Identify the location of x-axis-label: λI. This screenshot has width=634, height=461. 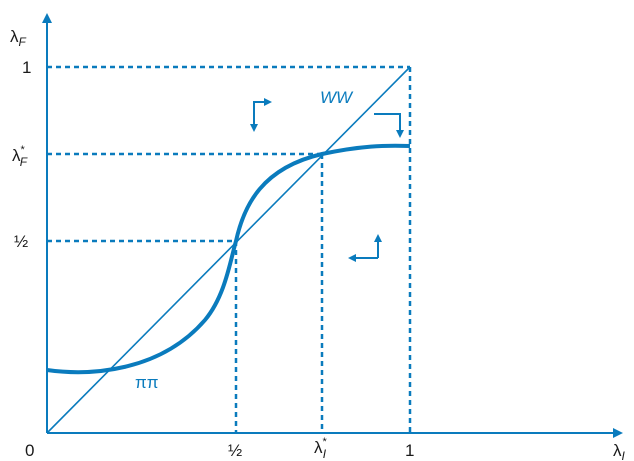
(619, 451).